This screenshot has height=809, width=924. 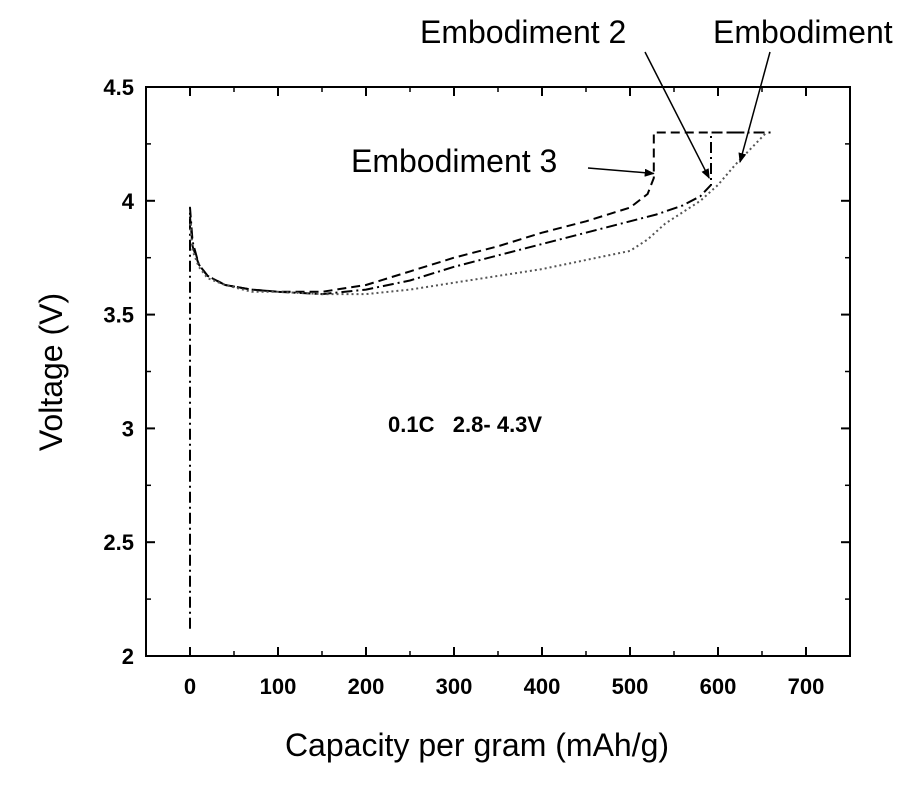 What do you see at coordinates (454, 686) in the screenshot?
I see `x-tick-label-300: 300` at bounding box center [454, 686].